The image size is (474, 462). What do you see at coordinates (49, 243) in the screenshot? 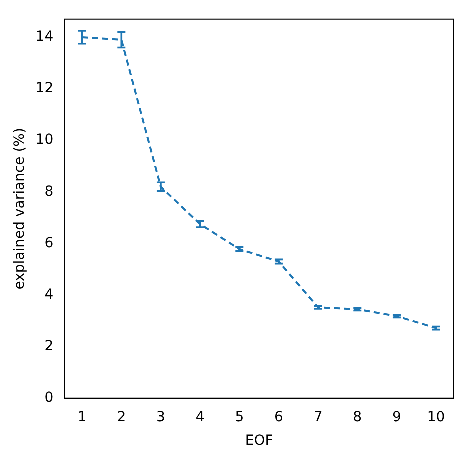
I see `y-tick-label: 6` at bounding box center [49, 243].